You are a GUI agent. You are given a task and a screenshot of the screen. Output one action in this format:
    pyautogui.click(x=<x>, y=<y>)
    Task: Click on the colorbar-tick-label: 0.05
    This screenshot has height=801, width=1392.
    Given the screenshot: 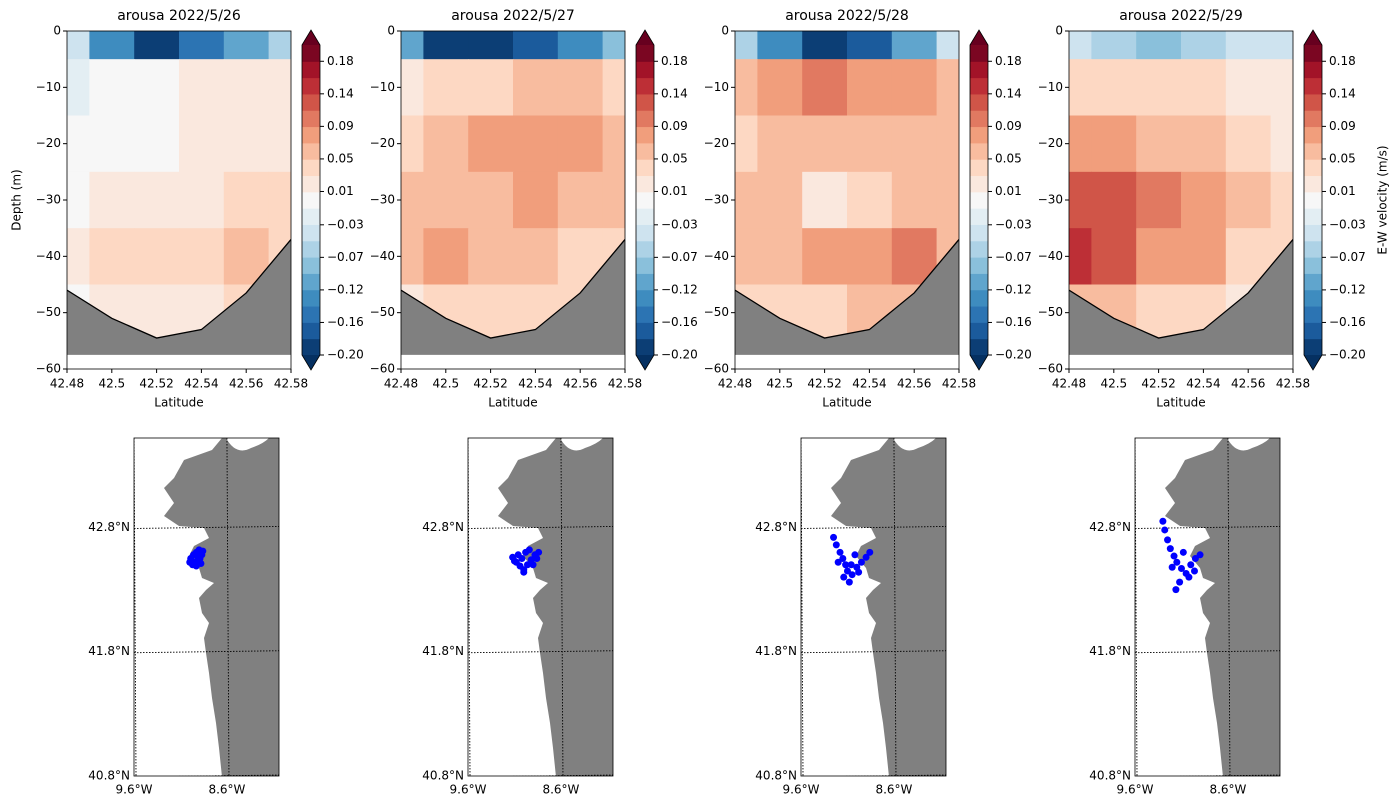 What is the action you would take?
    pyautogui.click(x=1342, y=158)
    